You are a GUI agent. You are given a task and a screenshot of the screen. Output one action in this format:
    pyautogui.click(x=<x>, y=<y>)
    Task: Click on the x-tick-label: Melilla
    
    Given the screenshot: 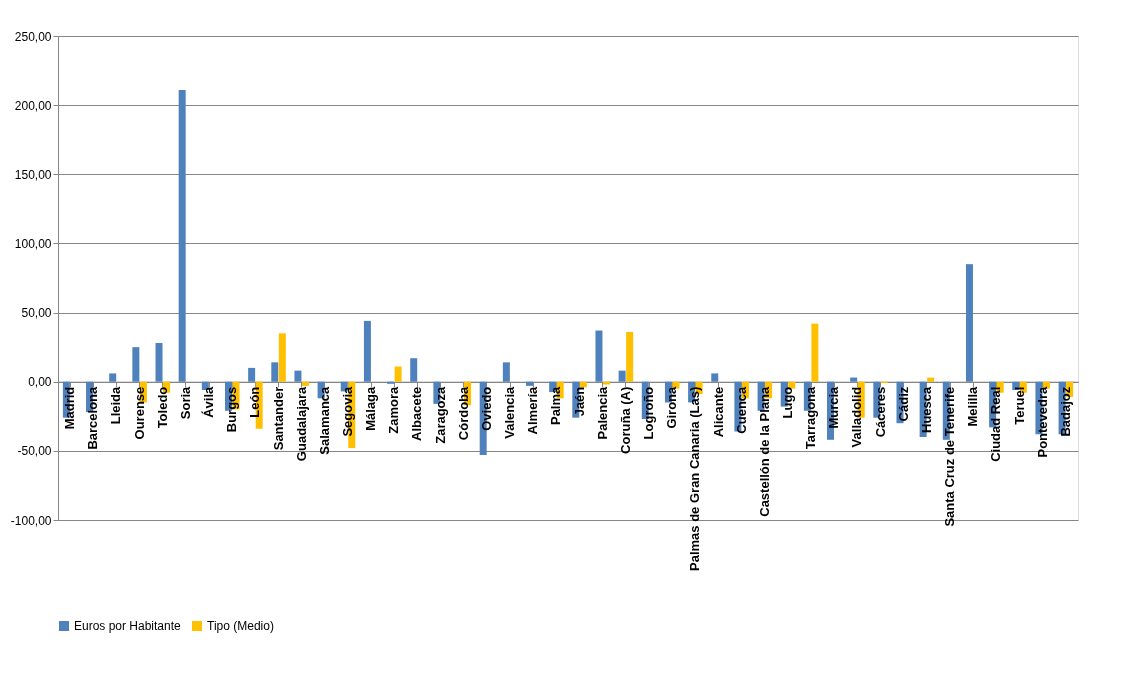 What is the action you would take?
    pyautogui.click(x=973, y=406)
    